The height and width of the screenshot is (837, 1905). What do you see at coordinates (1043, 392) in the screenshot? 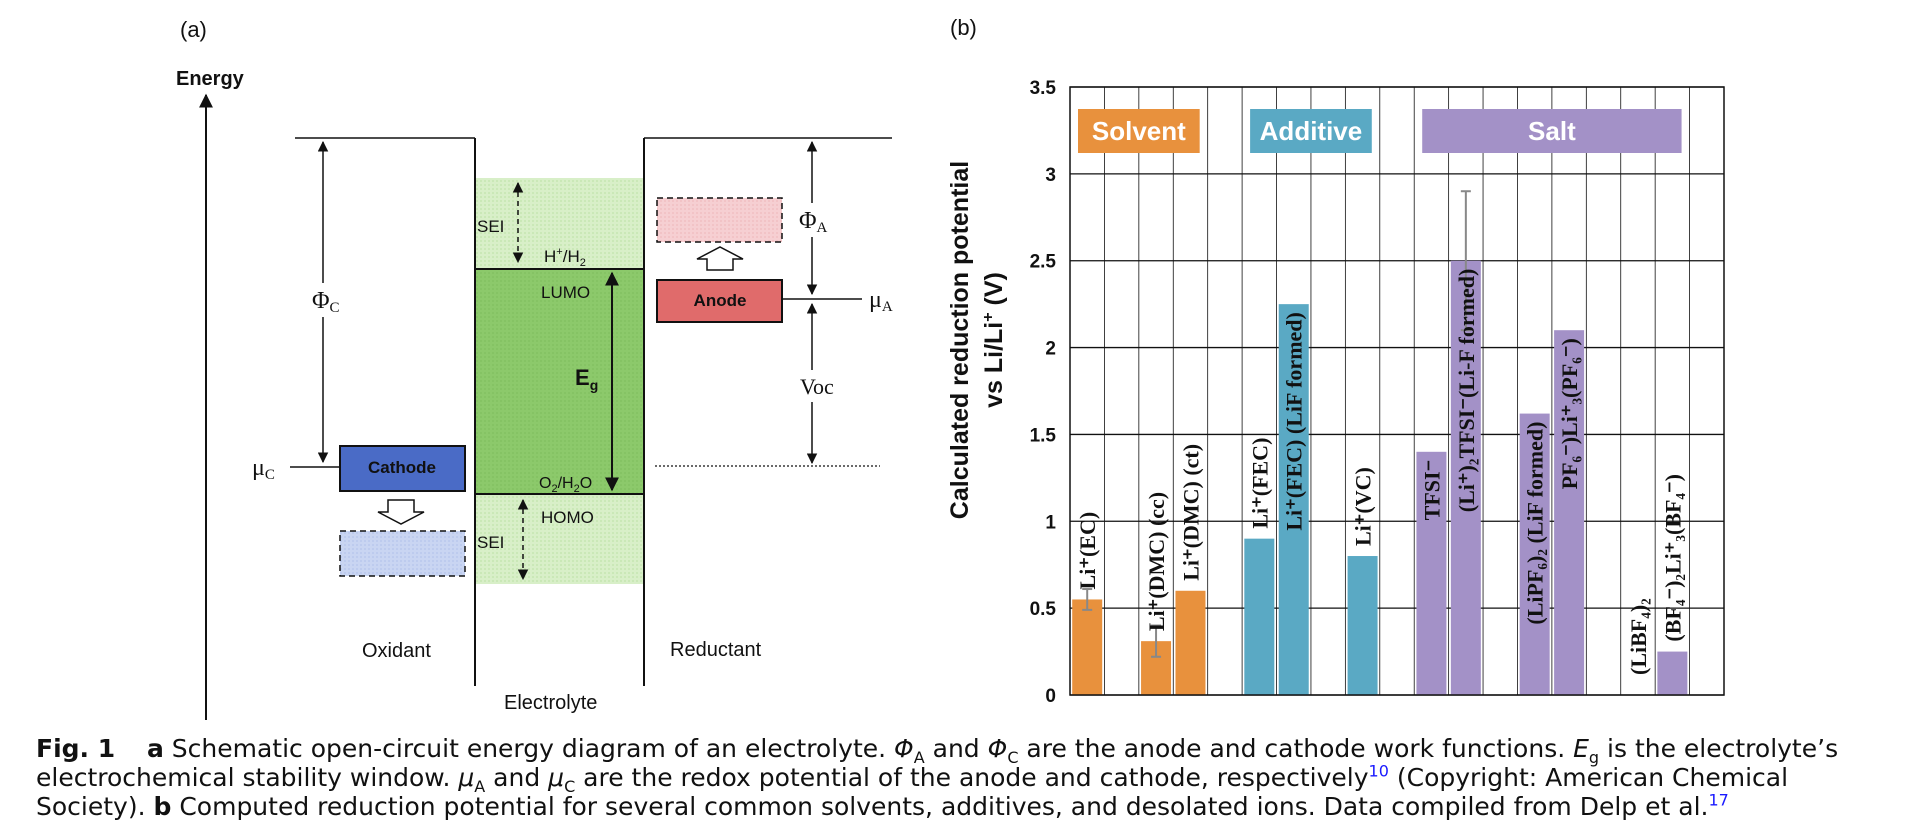
I see `y-tick-labels: 0 0.5 1 1.5 2 2.5 3 3.5` at bounding box center [1043, 392].